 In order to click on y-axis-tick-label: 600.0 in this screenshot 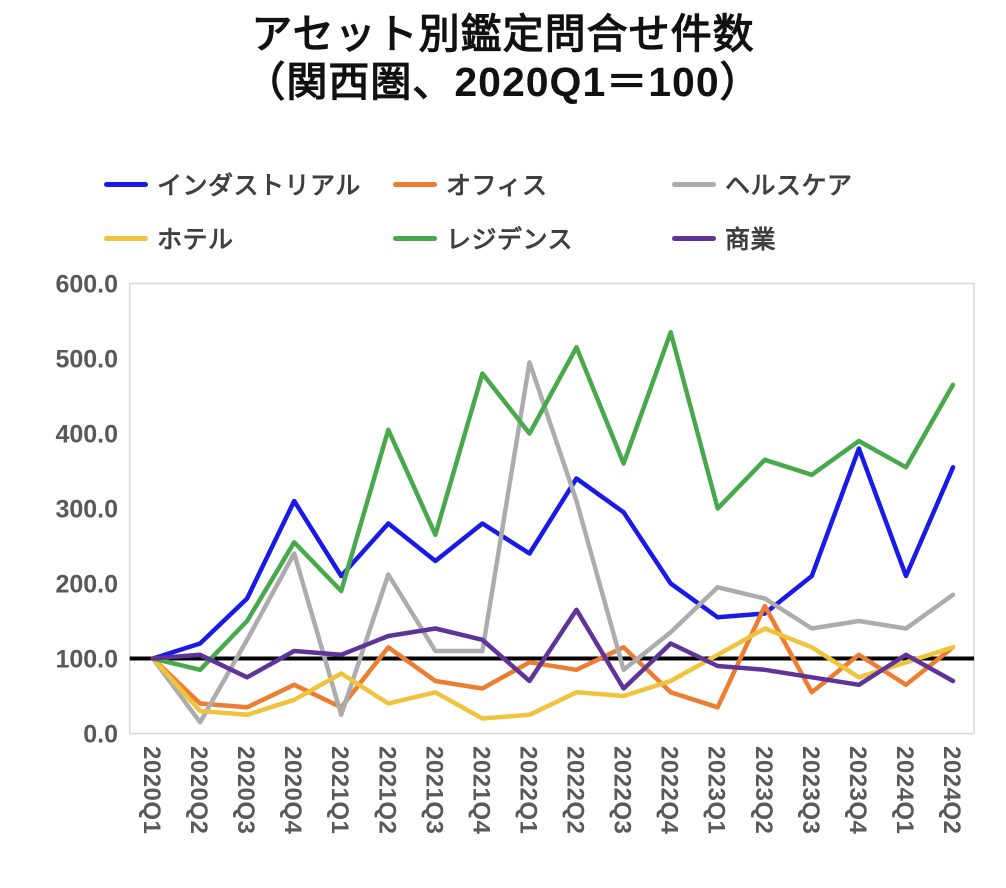, I will do `click(86, 285)`.